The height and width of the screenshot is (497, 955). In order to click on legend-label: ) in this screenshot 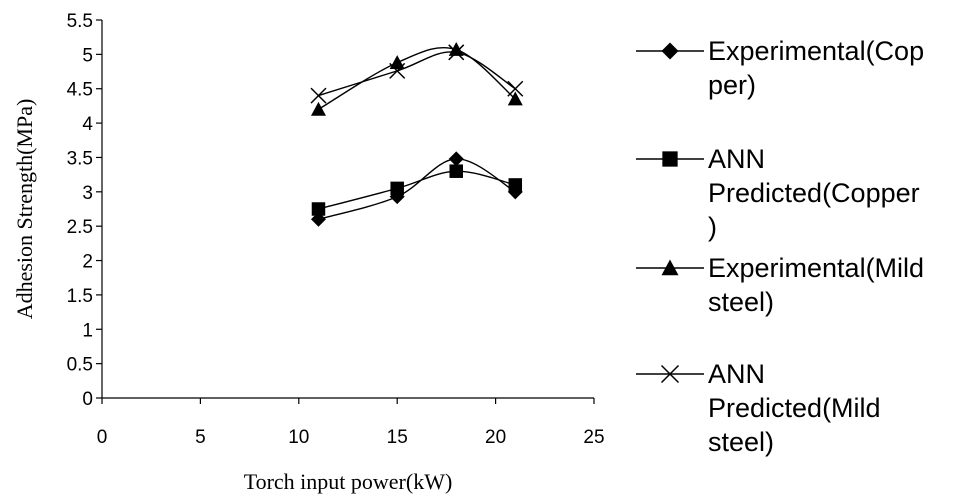, I will do `click(712, 227)`.